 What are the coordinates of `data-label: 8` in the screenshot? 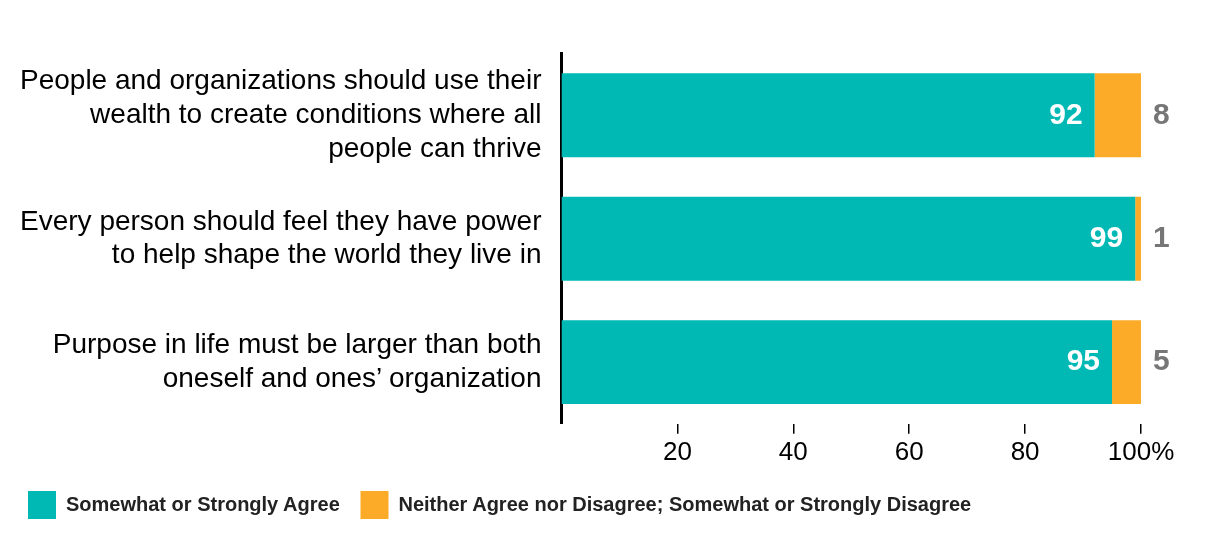 It's located at (1161, 113).